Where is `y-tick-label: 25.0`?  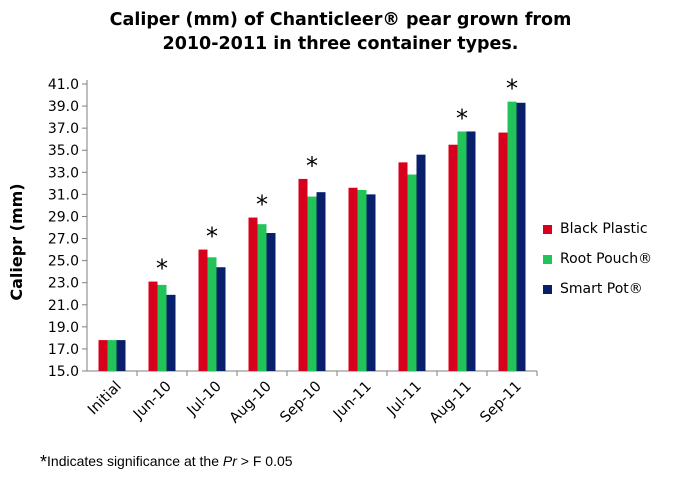
y-tick-label: 25.0 is located at coordinates (63, 262).